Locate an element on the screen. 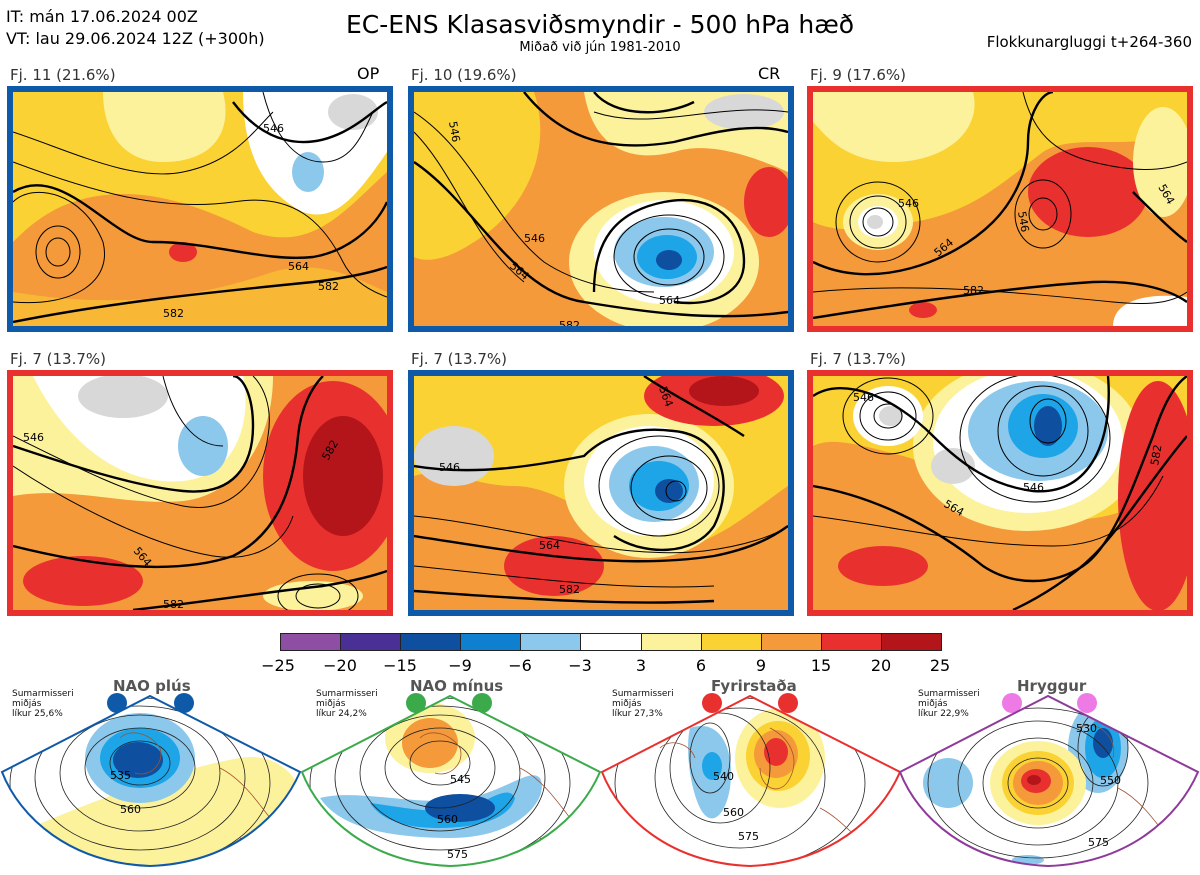 The width and height of the screenshot is (1200, 875). regime-2-contour-a: 545 is located at coordinates (460, 779).